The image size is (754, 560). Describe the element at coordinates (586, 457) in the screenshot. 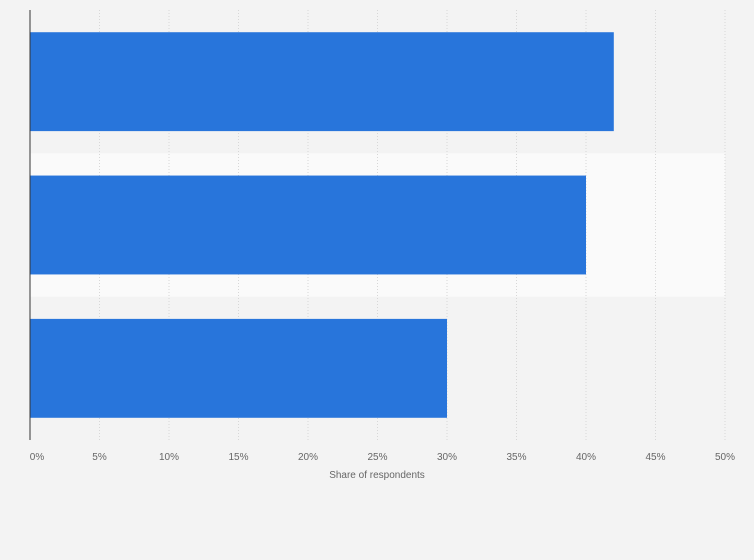

I see `x-tick-label: 40%` at that location.